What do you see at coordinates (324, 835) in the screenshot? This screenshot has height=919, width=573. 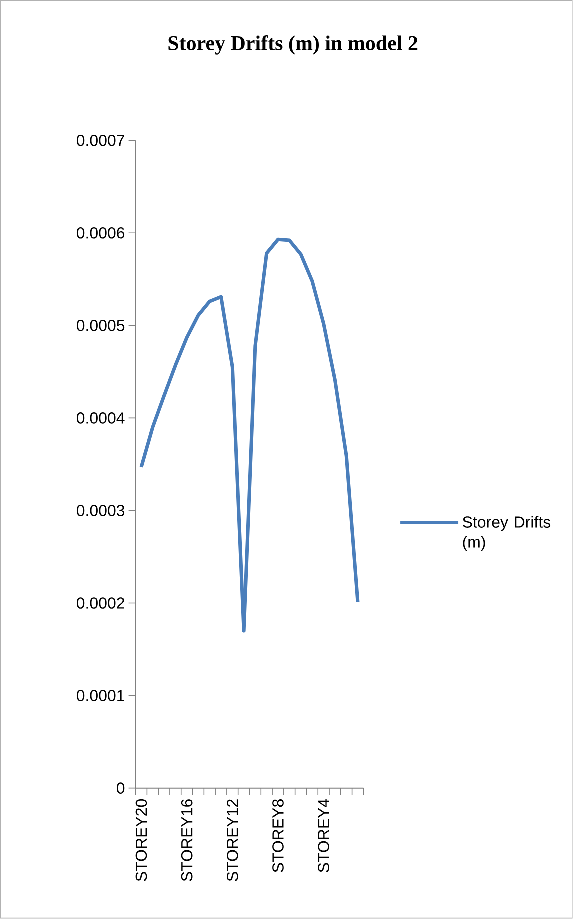 I see `x-tick-label: STOREY4` at bounding box center [324, 835].